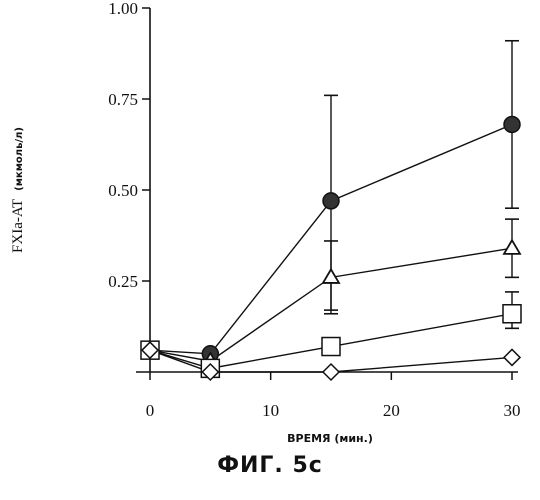 The height and width of the screenshot is (500, 540). I want to click on x-tick-label: 20, so click(391, 410).